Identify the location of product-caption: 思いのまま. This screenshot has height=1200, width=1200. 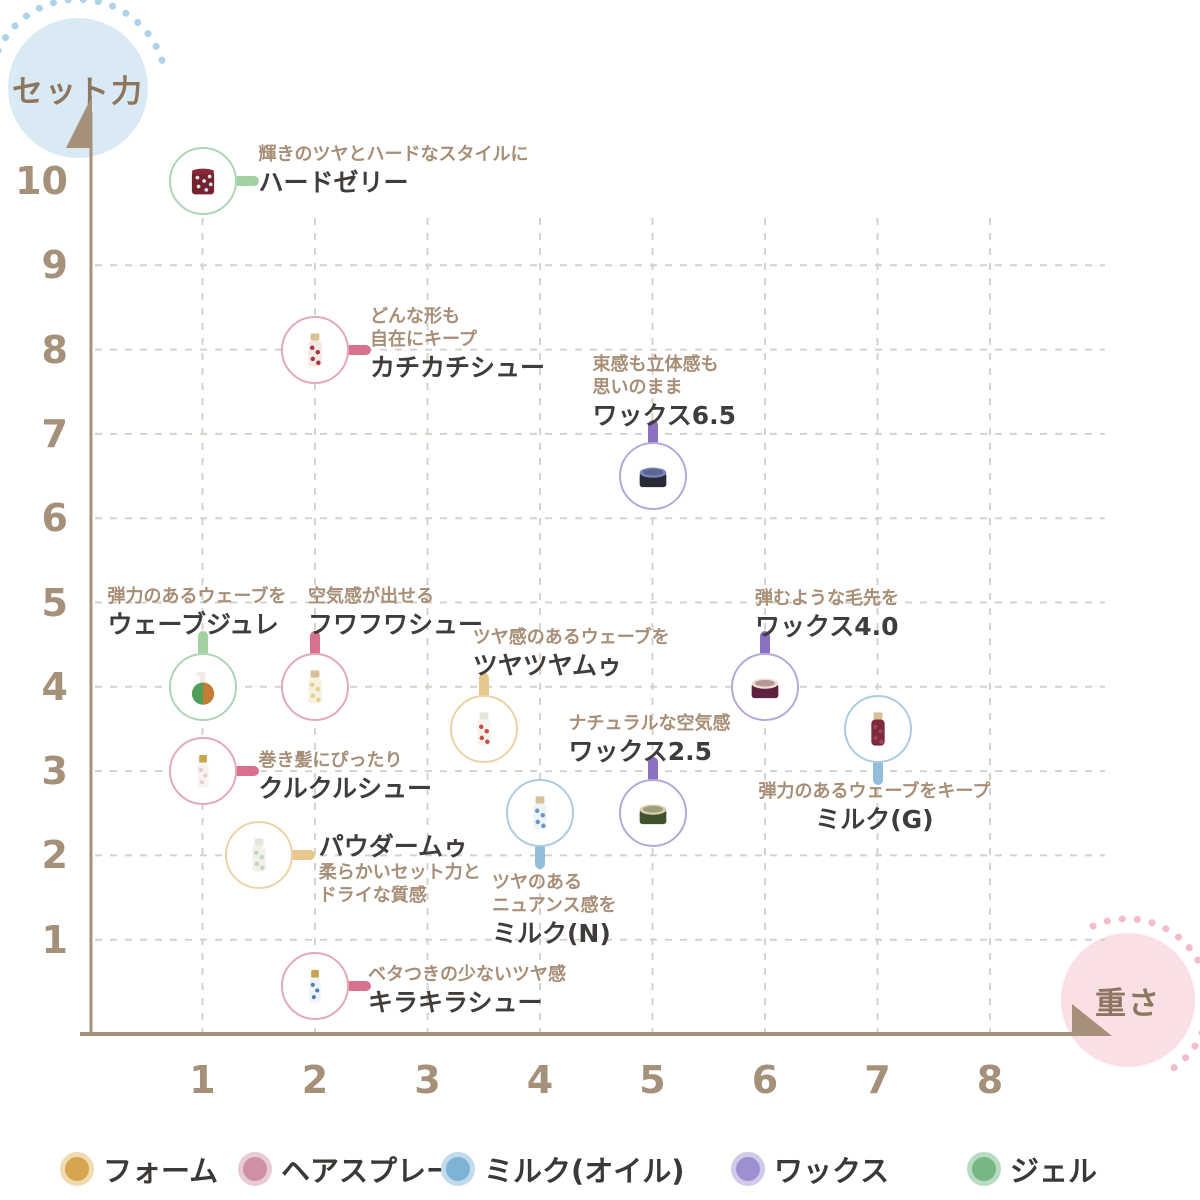
(637, 388).